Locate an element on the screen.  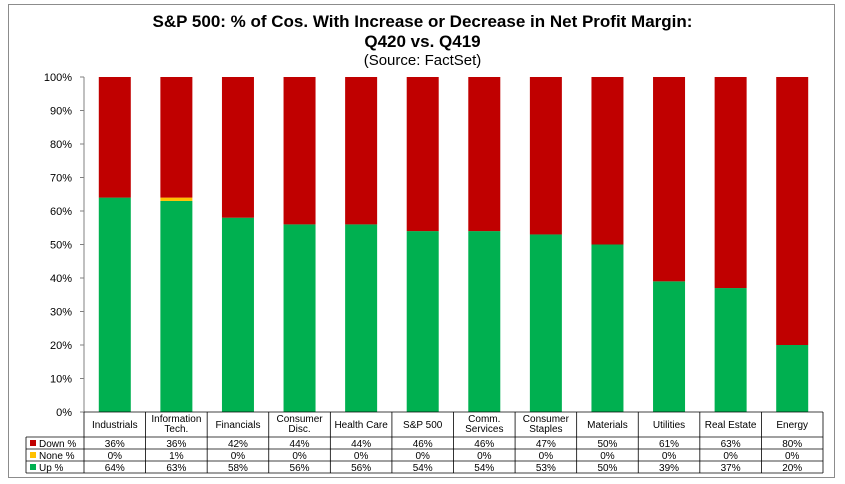
y-tick-label: 20% is located at coordinates (61, 346).